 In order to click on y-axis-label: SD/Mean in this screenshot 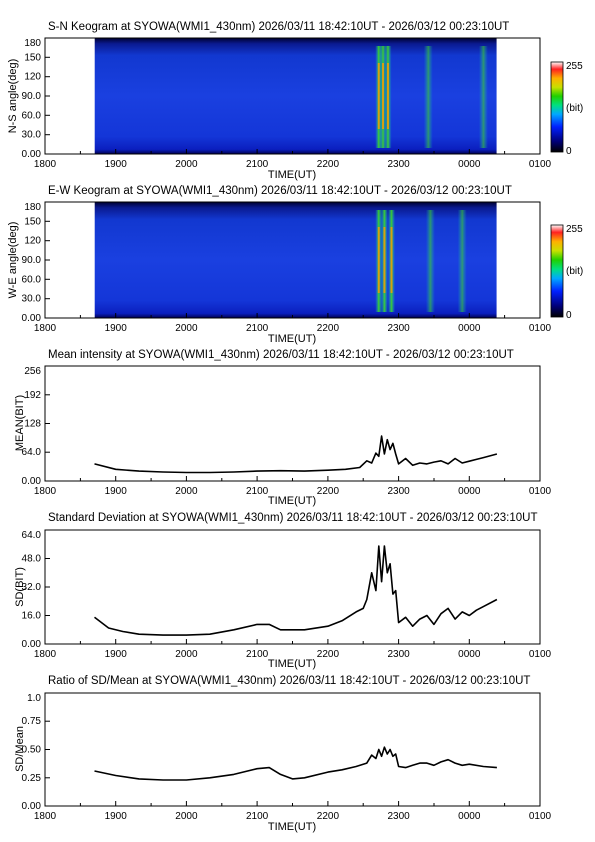, I will do `click(20, 749)`.